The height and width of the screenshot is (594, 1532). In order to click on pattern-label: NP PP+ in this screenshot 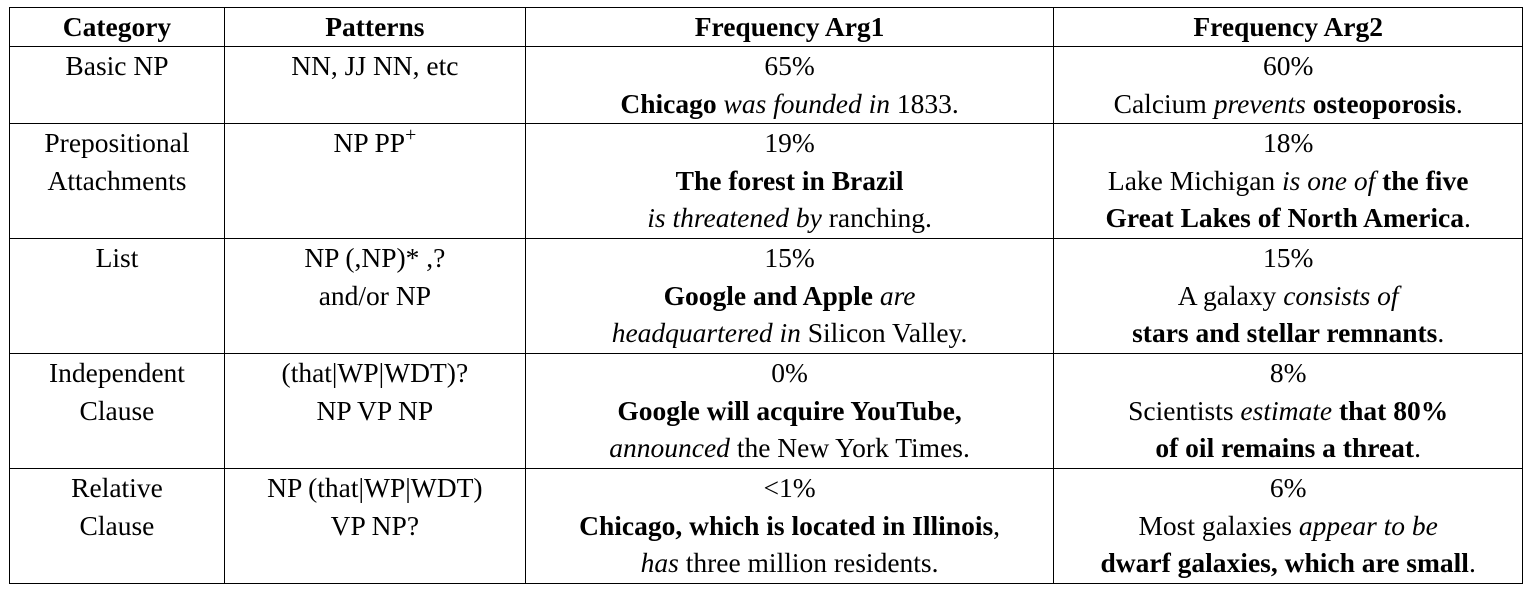, I will do `click(375, 141)`.